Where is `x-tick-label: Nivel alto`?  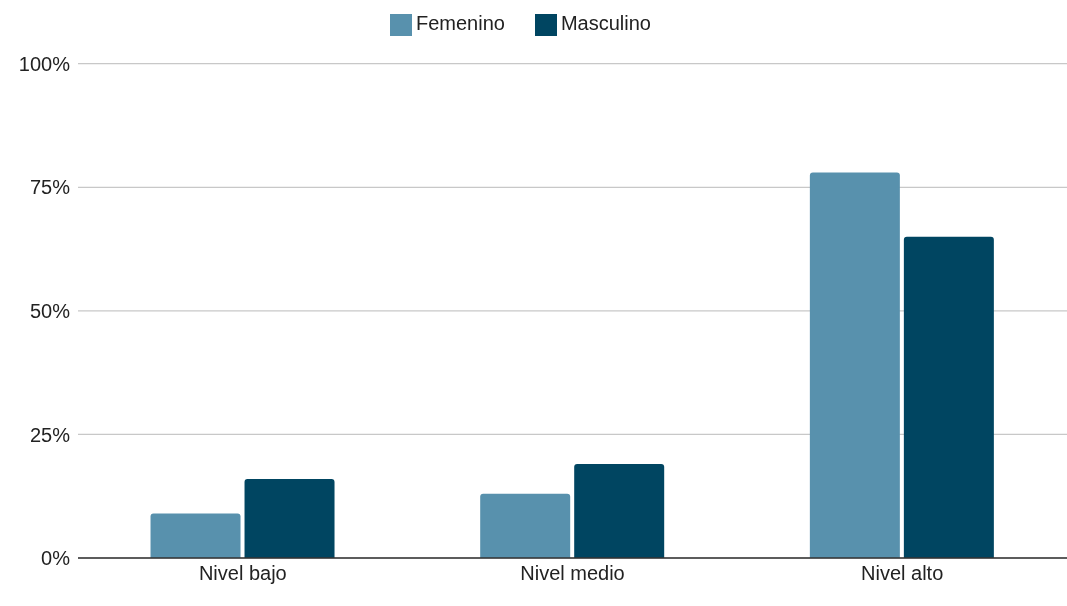
x-tick-label: Nivel alto is located at coordinates (902, 573).